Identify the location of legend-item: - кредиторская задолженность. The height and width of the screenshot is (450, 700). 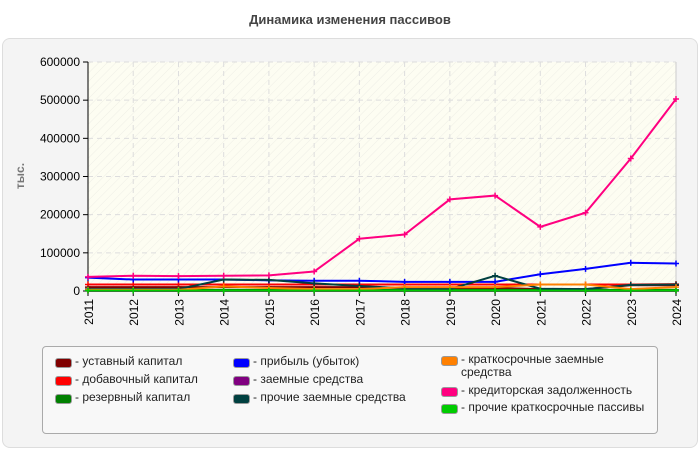
(546, 390).